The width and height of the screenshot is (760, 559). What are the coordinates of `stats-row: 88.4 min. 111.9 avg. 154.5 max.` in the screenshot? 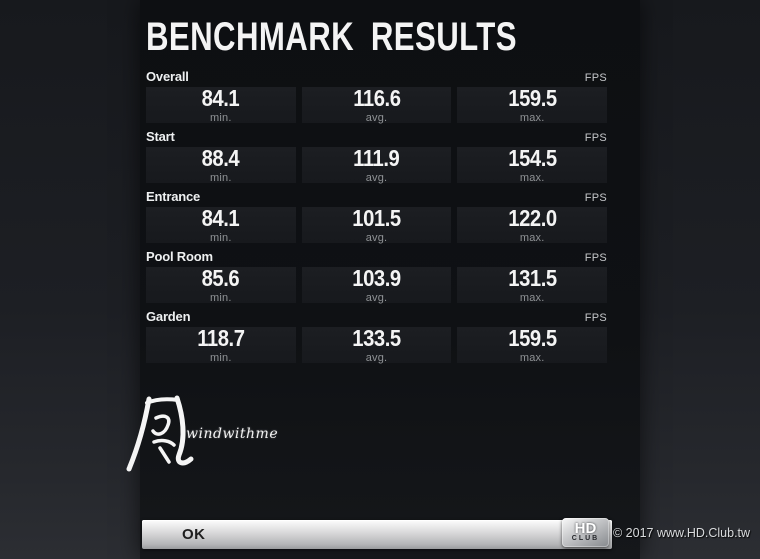 It's located at (377, 164).